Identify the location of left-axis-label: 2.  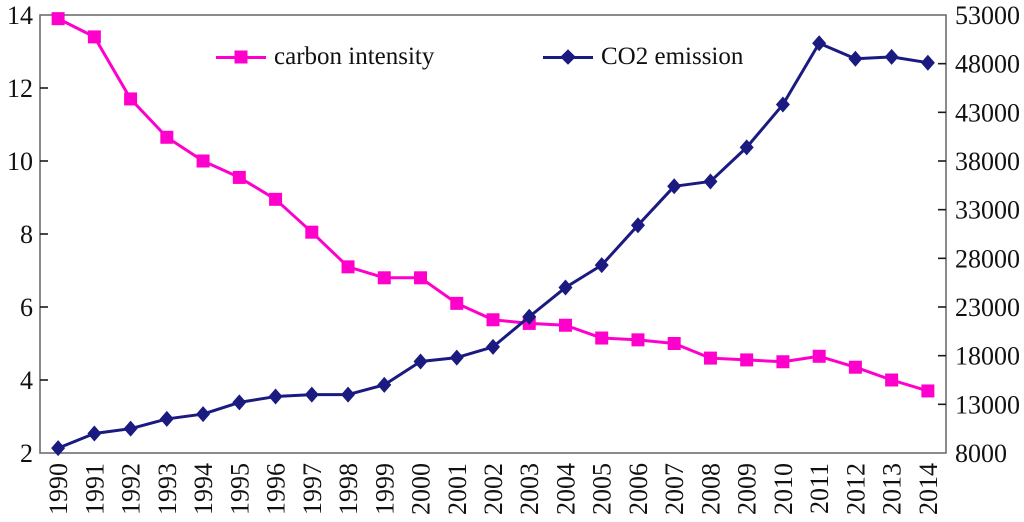
(26, 453).